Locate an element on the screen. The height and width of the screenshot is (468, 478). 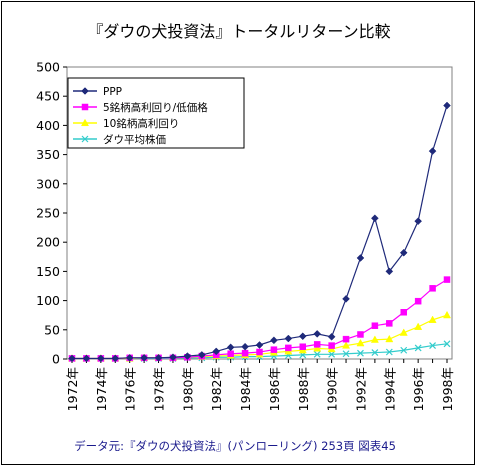
x-tick-label: 1992年 is located at coordinates (360, 389).